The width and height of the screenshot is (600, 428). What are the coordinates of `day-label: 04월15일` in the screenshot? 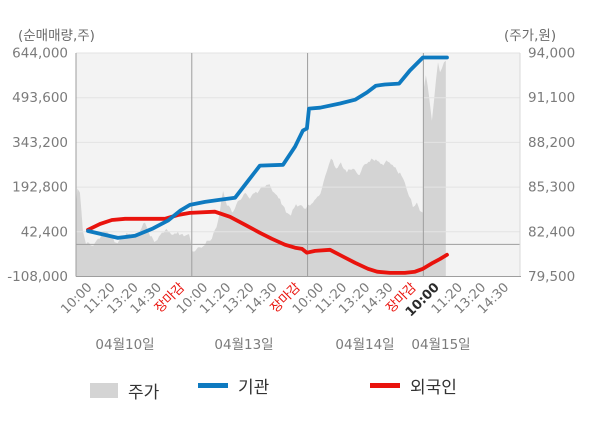 It's located at (440, 345).